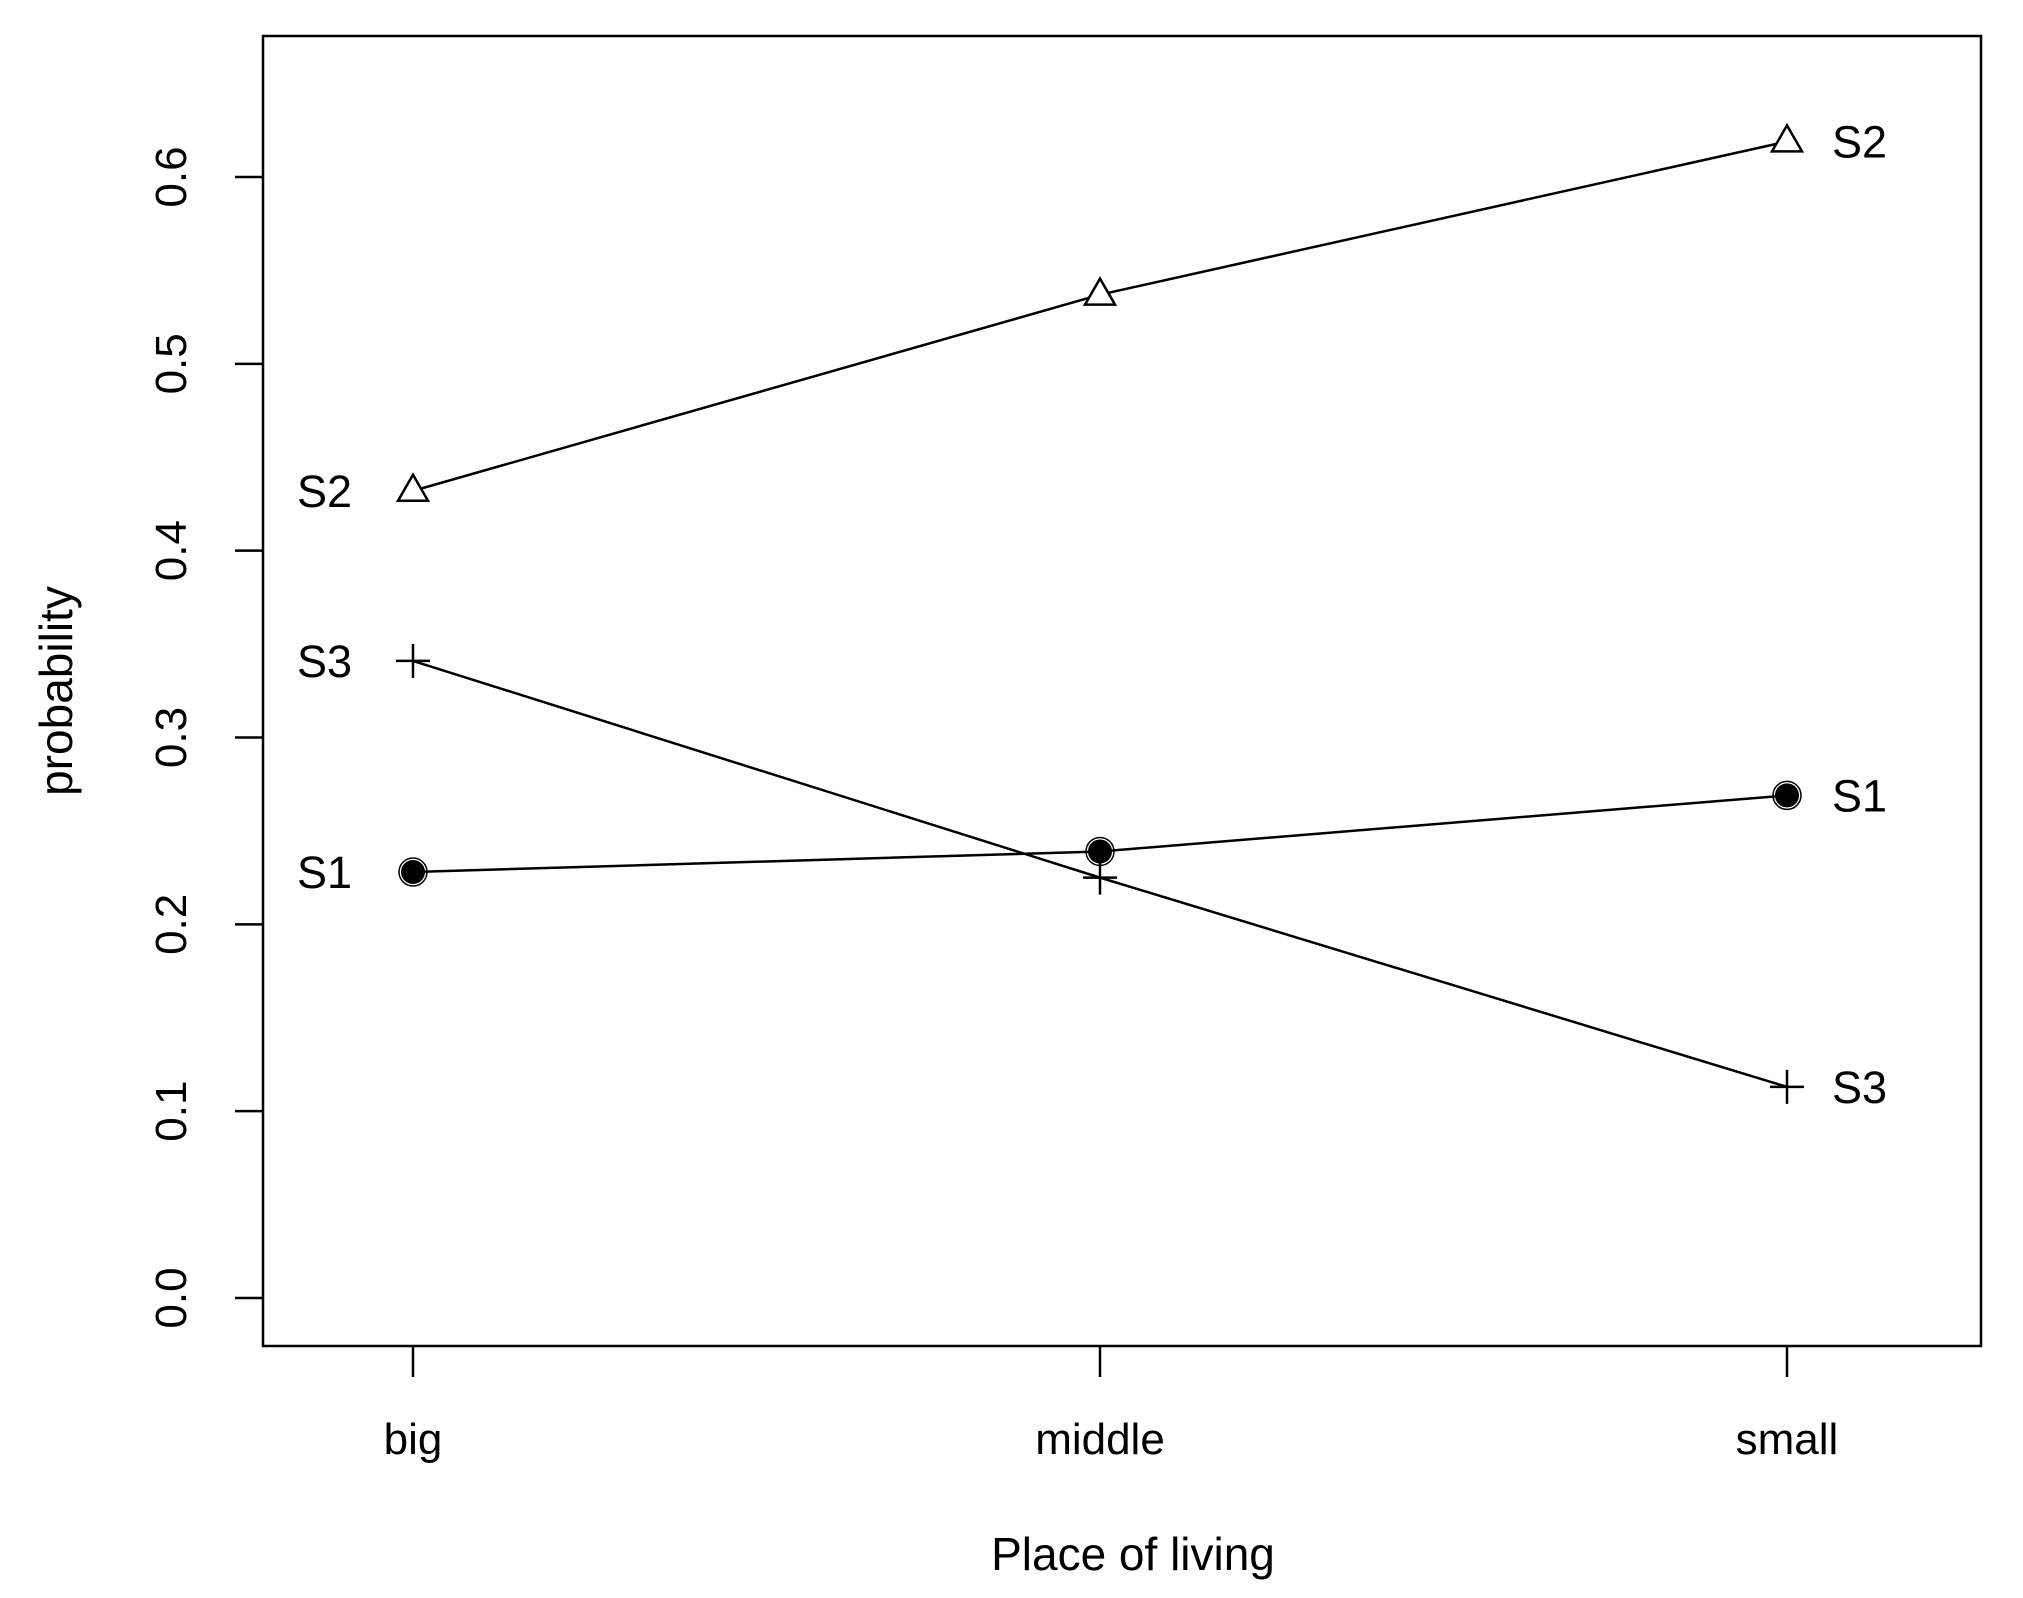 This screenshot has width=2023, height=1598. What do you see at coordinates (171, 1297) in the screenshot?
I see `y-tick-label: 0.0` at bounding box center [171, 1297].